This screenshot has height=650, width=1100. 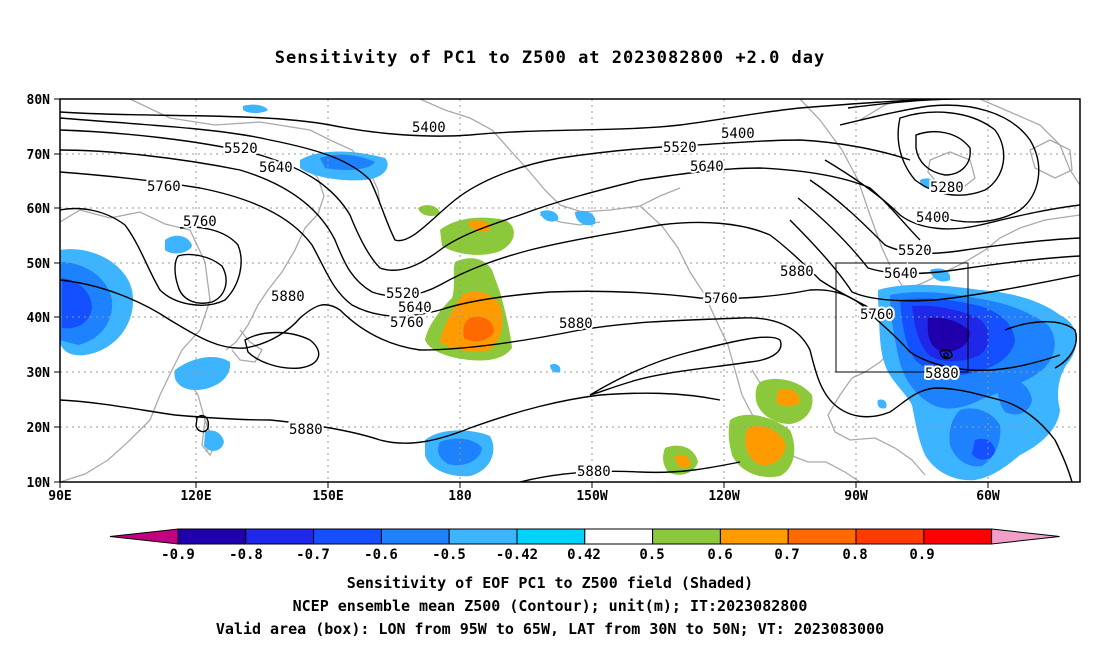 What do you see at coordinates (144, 536) in the screenshot?
I see `colorbar-end-low` at bounding box center [144, 536].